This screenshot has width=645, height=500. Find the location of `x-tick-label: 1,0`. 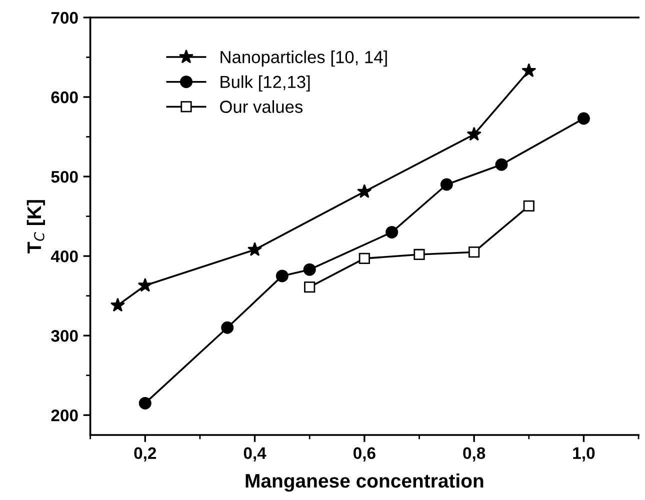

x-tick-label: 1,0 is located at coordinates (584, 454).